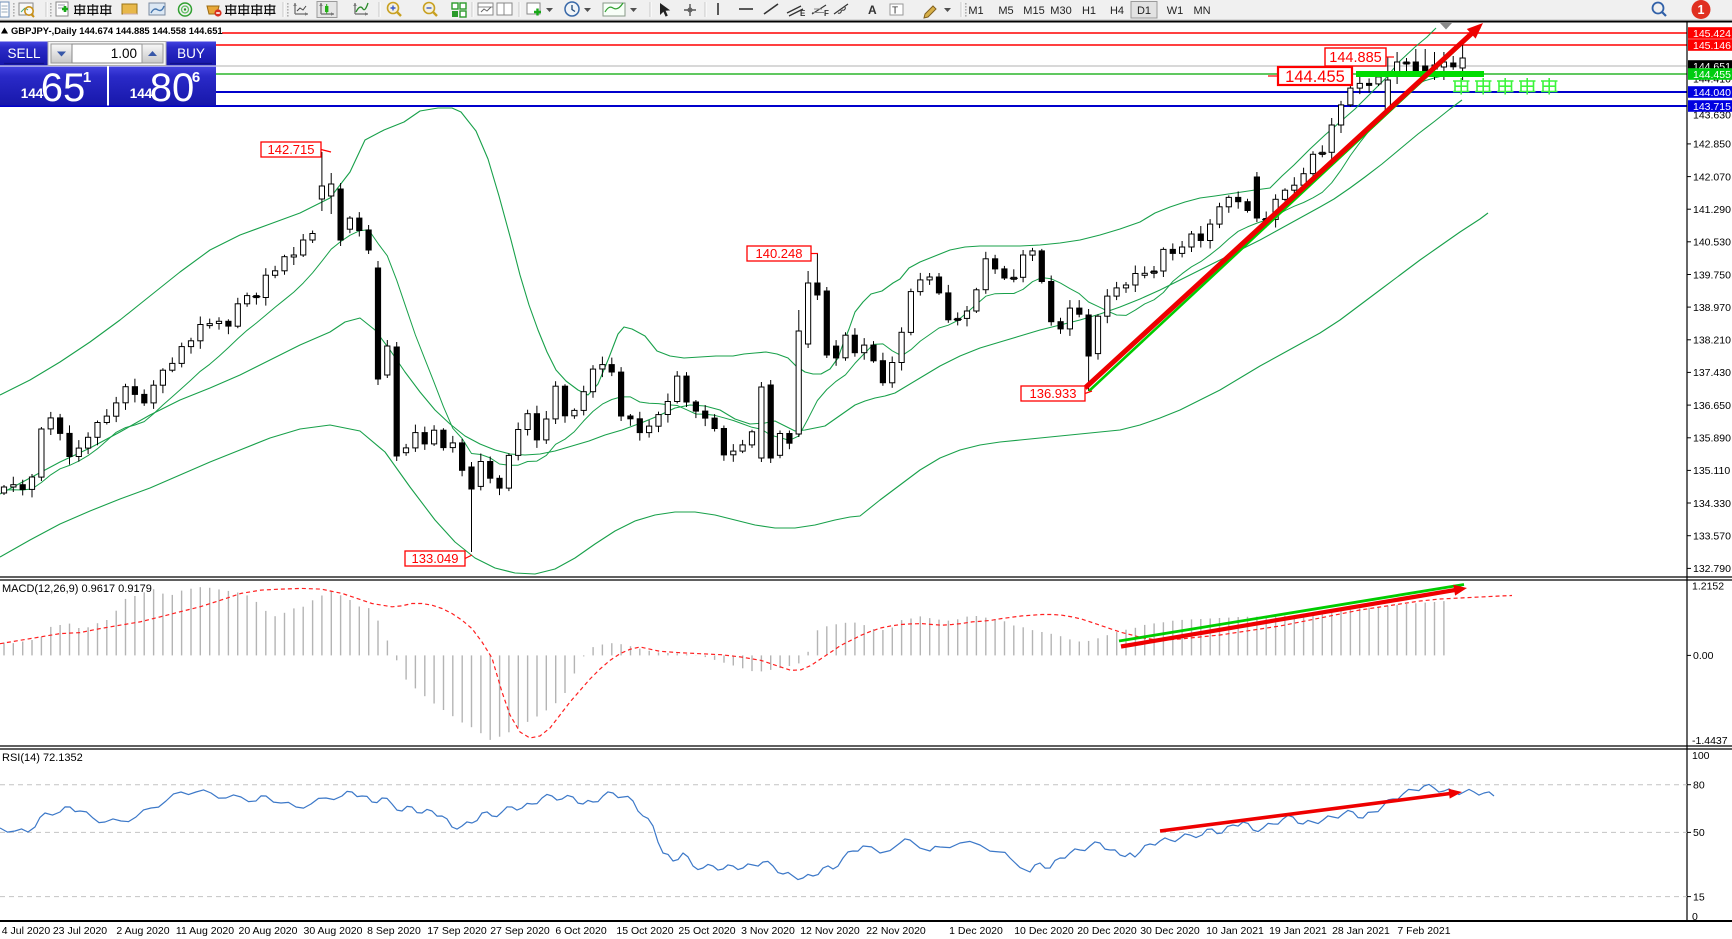 The image size is (1732, 939). What do you see at coordinates (1695, 917) in the screenshot?
I see `svg-text: 0` at bounding box center [1695, 917].